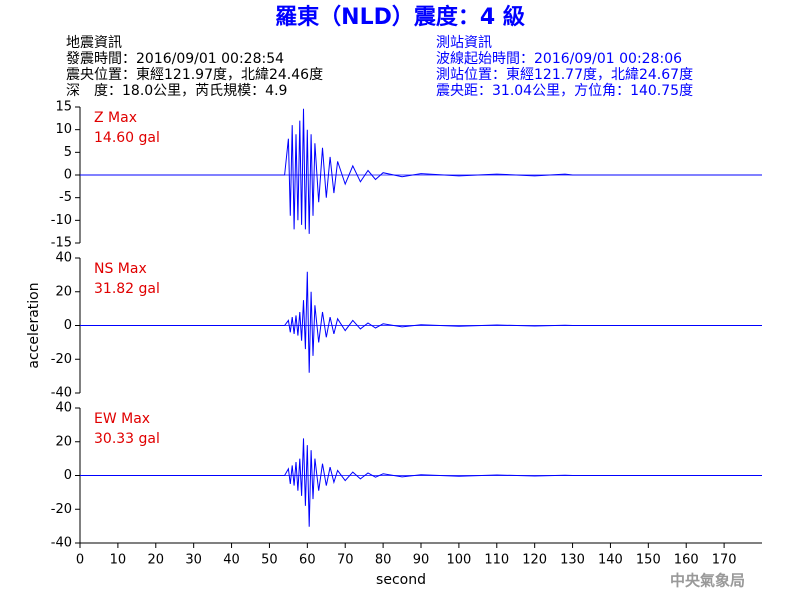 Image resolution: width=800 pixels, height=600 pixels. Describe the element at coordinates (65, 197) in the screenshot. I see `y-tick-label: -5` at that location.